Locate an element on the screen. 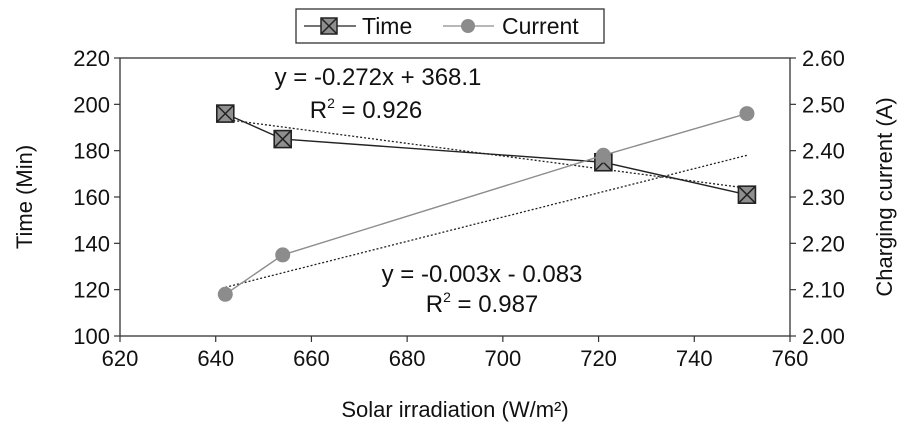  series-line-time is located at coordinates (486, 154).